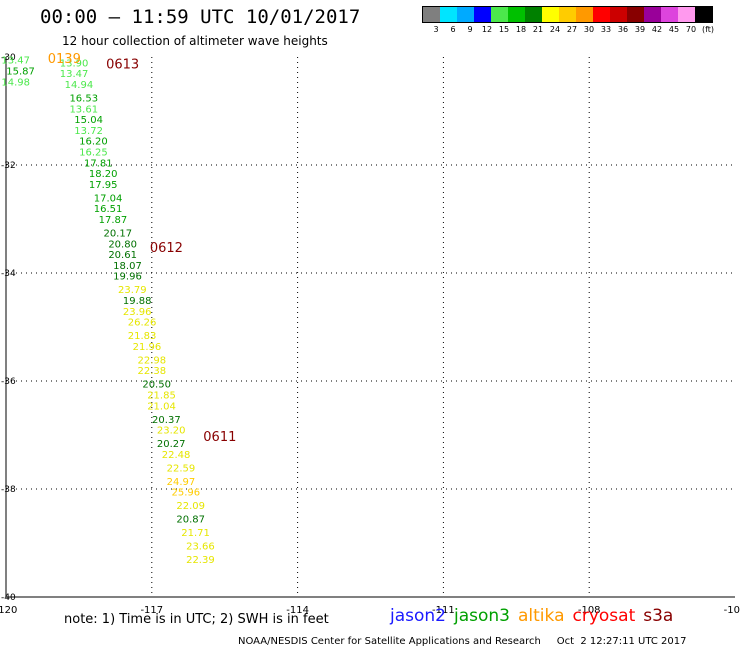 This screenshot has width=740, height=650. What do you see at coordinates (166, 248) in the screenshot?
I see `pass-time-label: 0612` at bounding box center [166, 248].